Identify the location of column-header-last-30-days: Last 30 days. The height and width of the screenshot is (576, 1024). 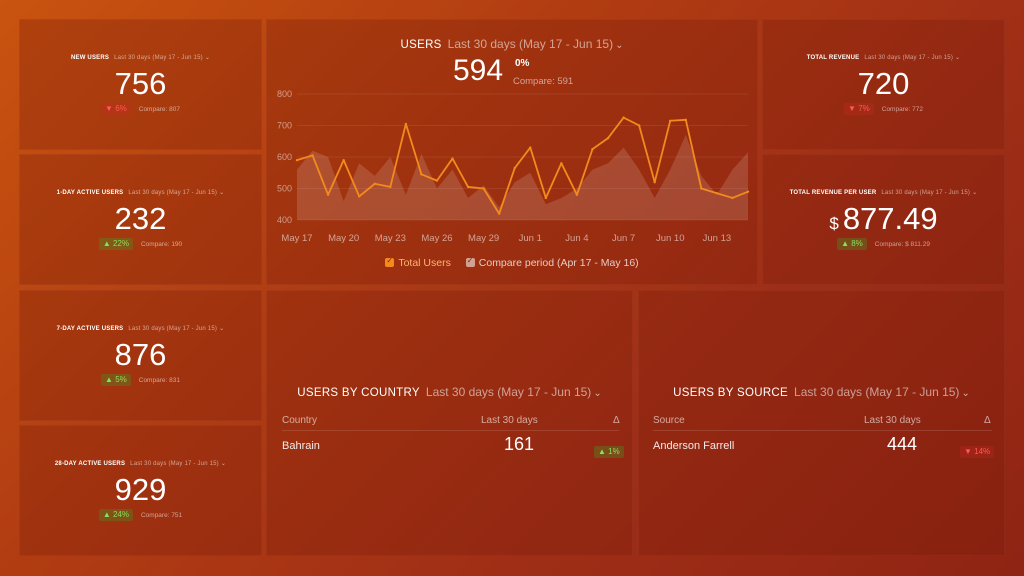
(892, 420).